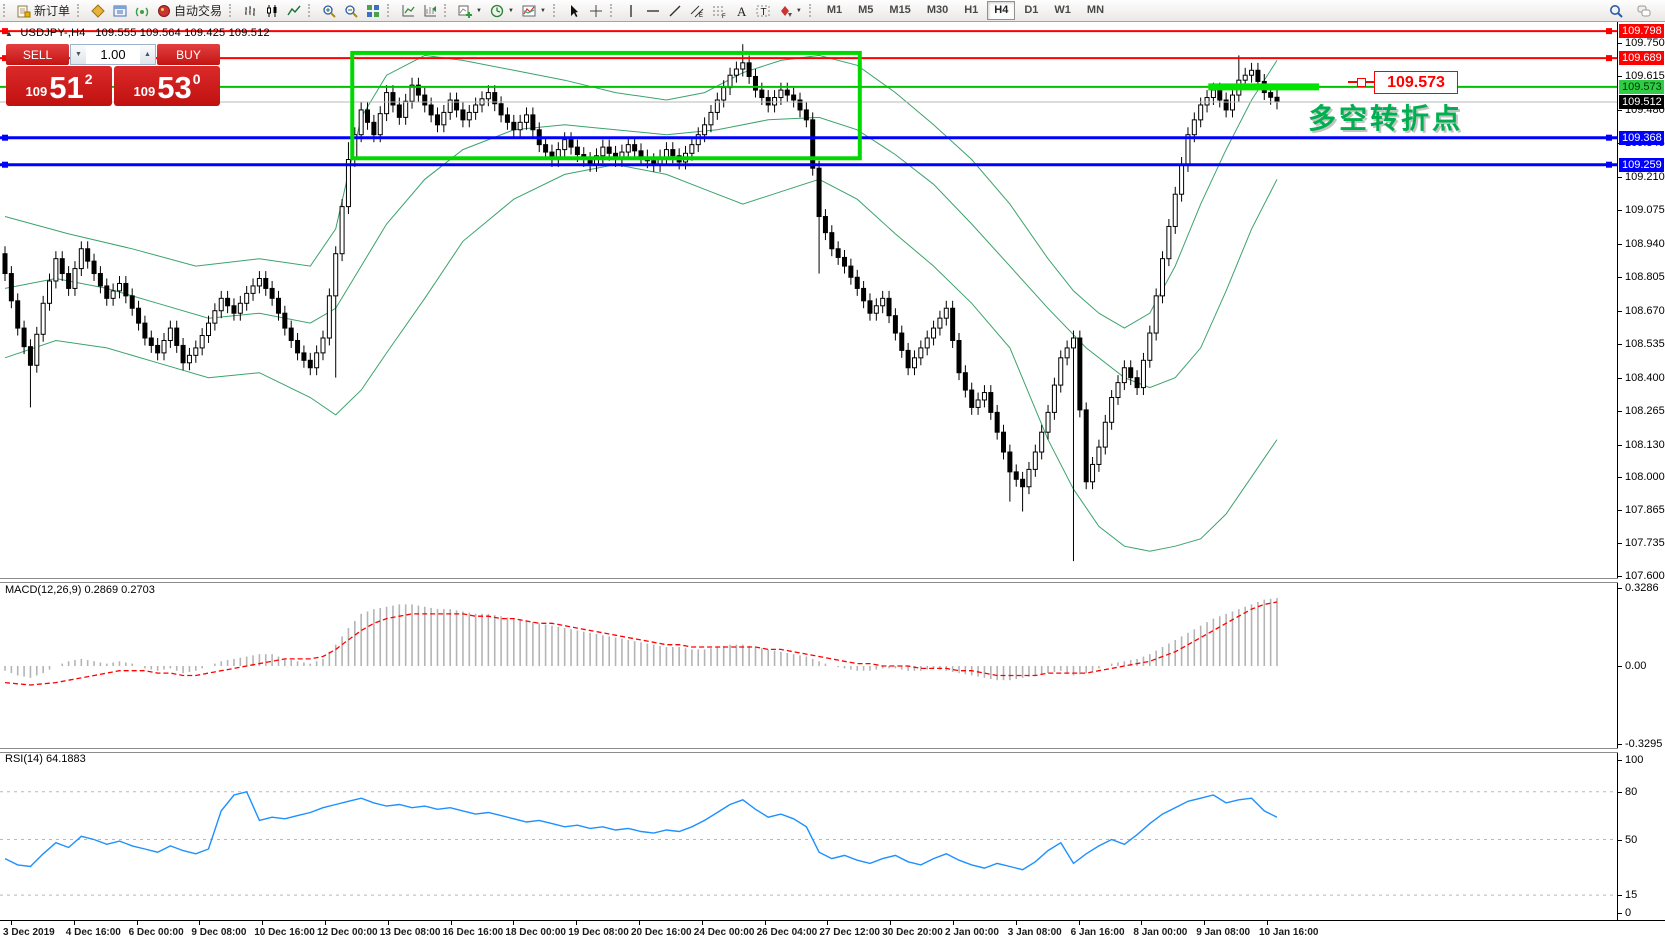 The height and width of the screenshot is (945, 1665). Describe the element at coordinates (147, 54) in the screenshot. I see `volume-up-button: ▲` at that location.